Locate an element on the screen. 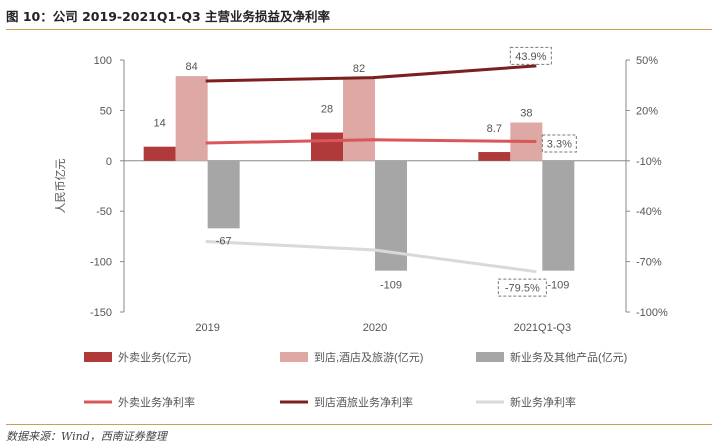 The height and width of the screenshot is (442, 718). bar-value-label: 8.7 is located at coordinates (494, 129).